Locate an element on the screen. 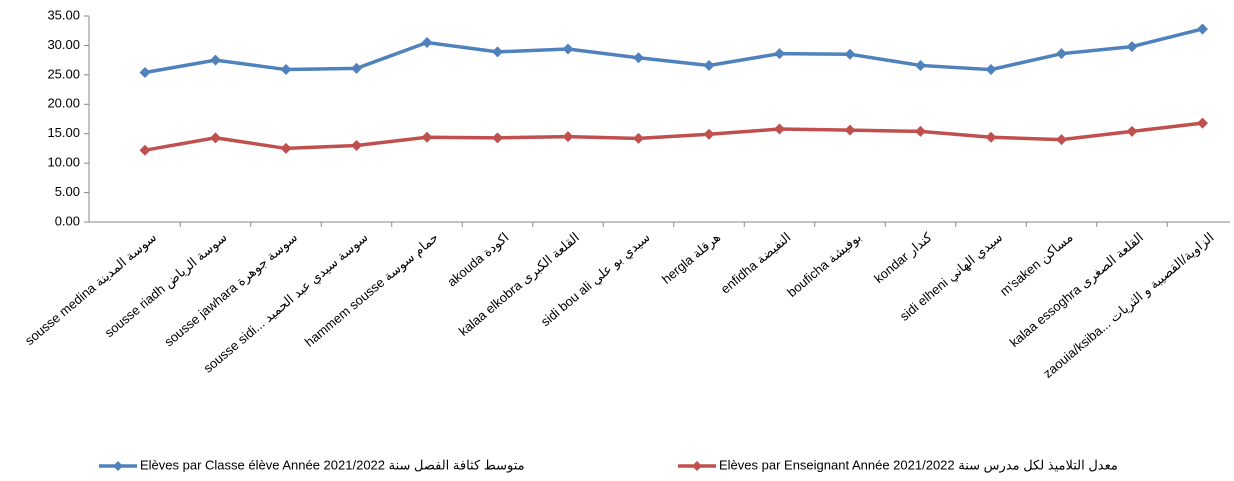 This screenshot has width=1234, height=481. y-tick-label: 0.00 is located at coordinates (67, 220).